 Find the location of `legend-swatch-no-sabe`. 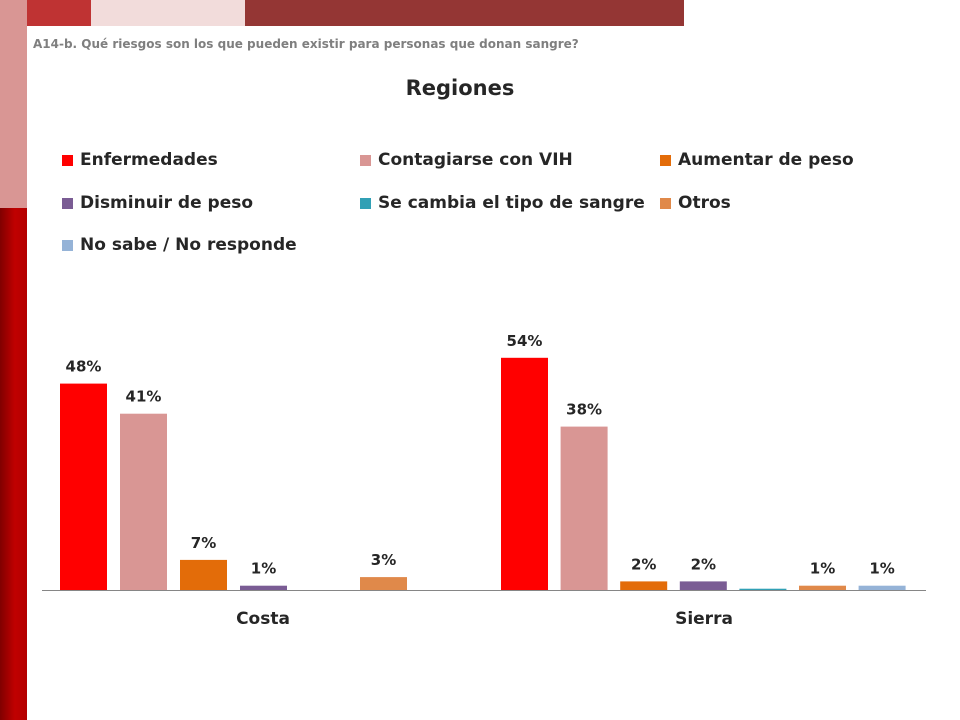

legend-swatch-no-sabe is located at coordinates (67, 245).